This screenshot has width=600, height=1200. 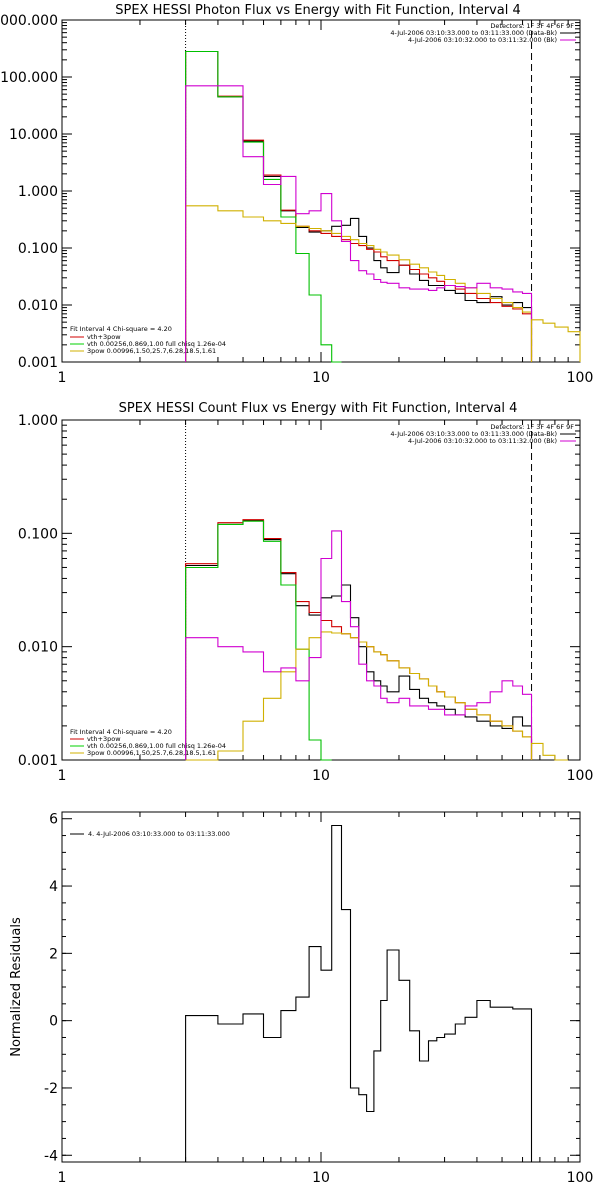 I want to click on y-tick-label: -4, so click(x=51, y=1156).